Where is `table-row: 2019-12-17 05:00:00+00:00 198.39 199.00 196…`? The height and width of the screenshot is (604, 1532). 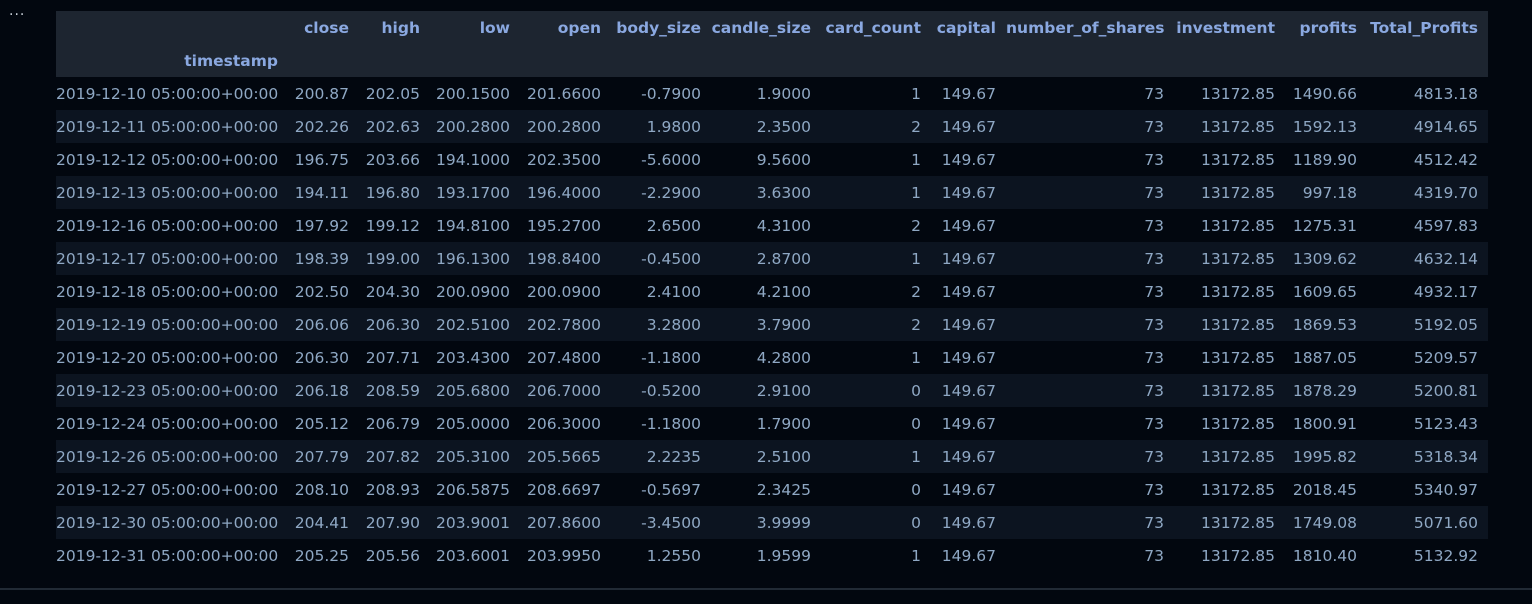 table-row: 2019-12-17 05:00:00+00:00 198.39 199.00 196… is located at coordinates (772, 258).